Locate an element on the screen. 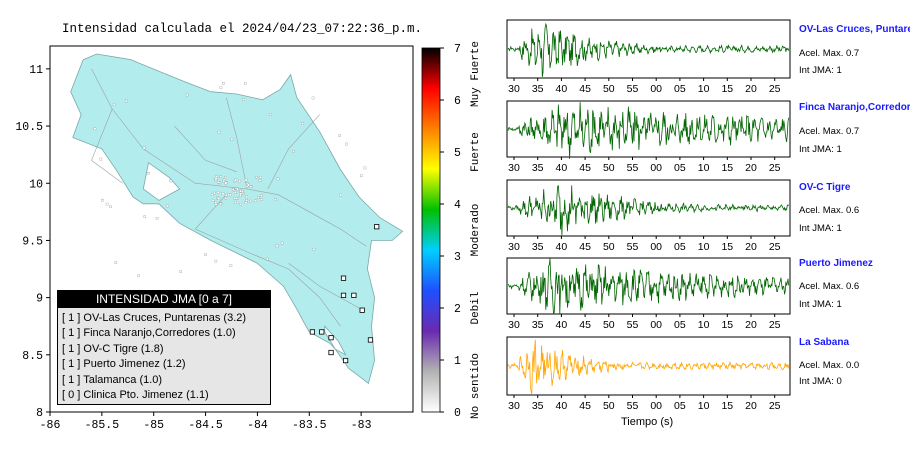 This screenshot has width=910, height=460. y-tick-label: 9.5 is located at coordinates (32, 241).